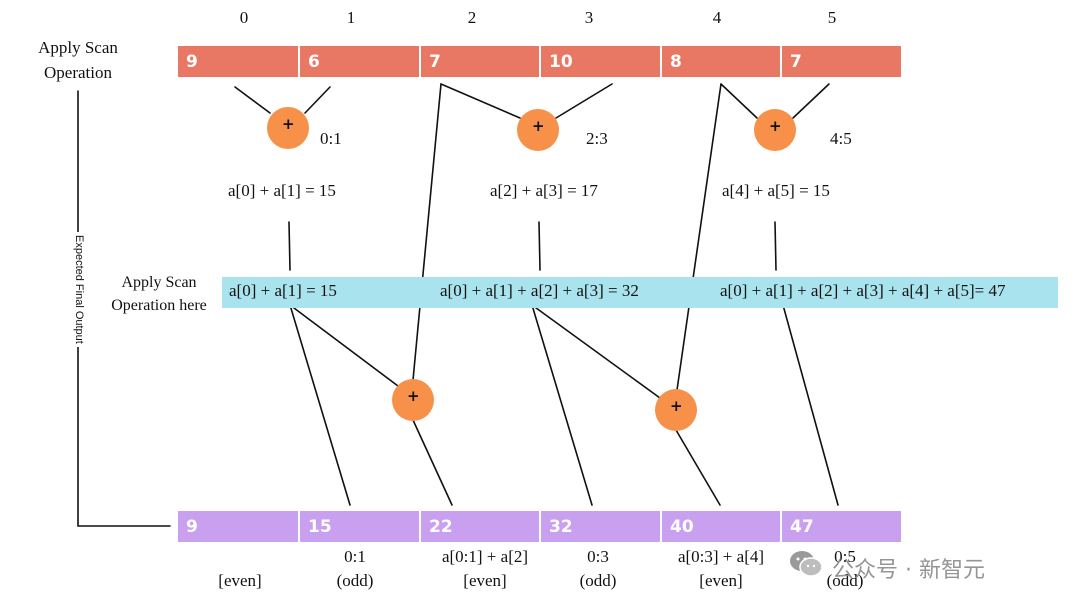 This screenshot has width=1080, height=608. Describe the element at coordinates (288, 124) in the screenshot. I see `operator-plus-1: +` at that location.